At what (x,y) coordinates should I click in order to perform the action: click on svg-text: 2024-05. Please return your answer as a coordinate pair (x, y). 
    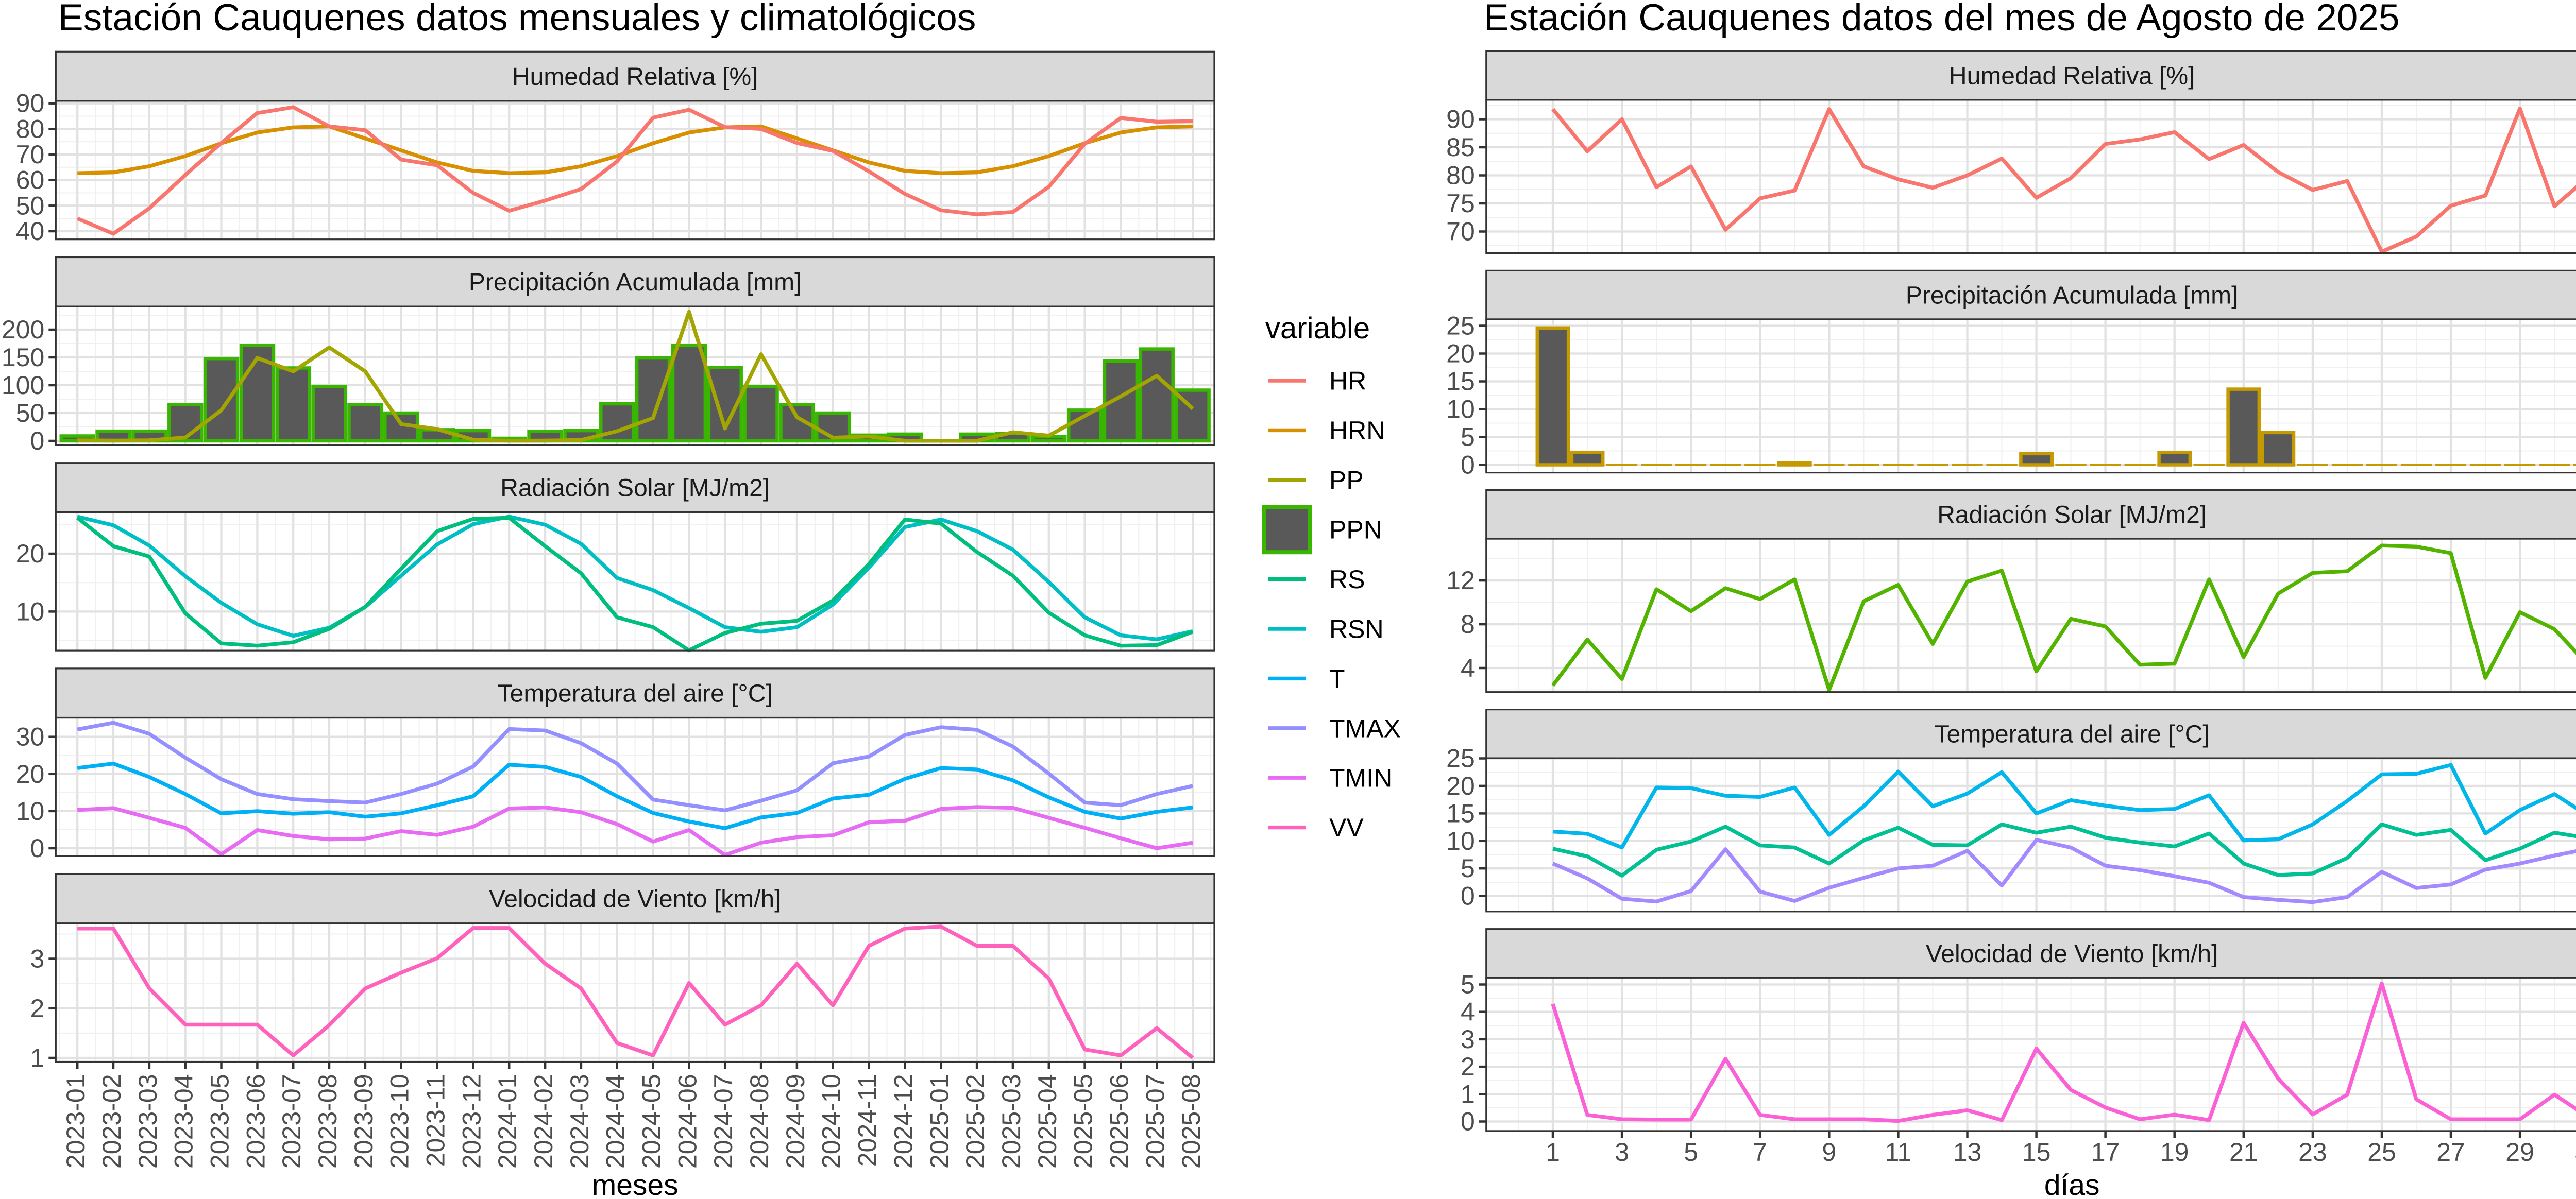
    Looking at the image, I should click on (652, 1121).